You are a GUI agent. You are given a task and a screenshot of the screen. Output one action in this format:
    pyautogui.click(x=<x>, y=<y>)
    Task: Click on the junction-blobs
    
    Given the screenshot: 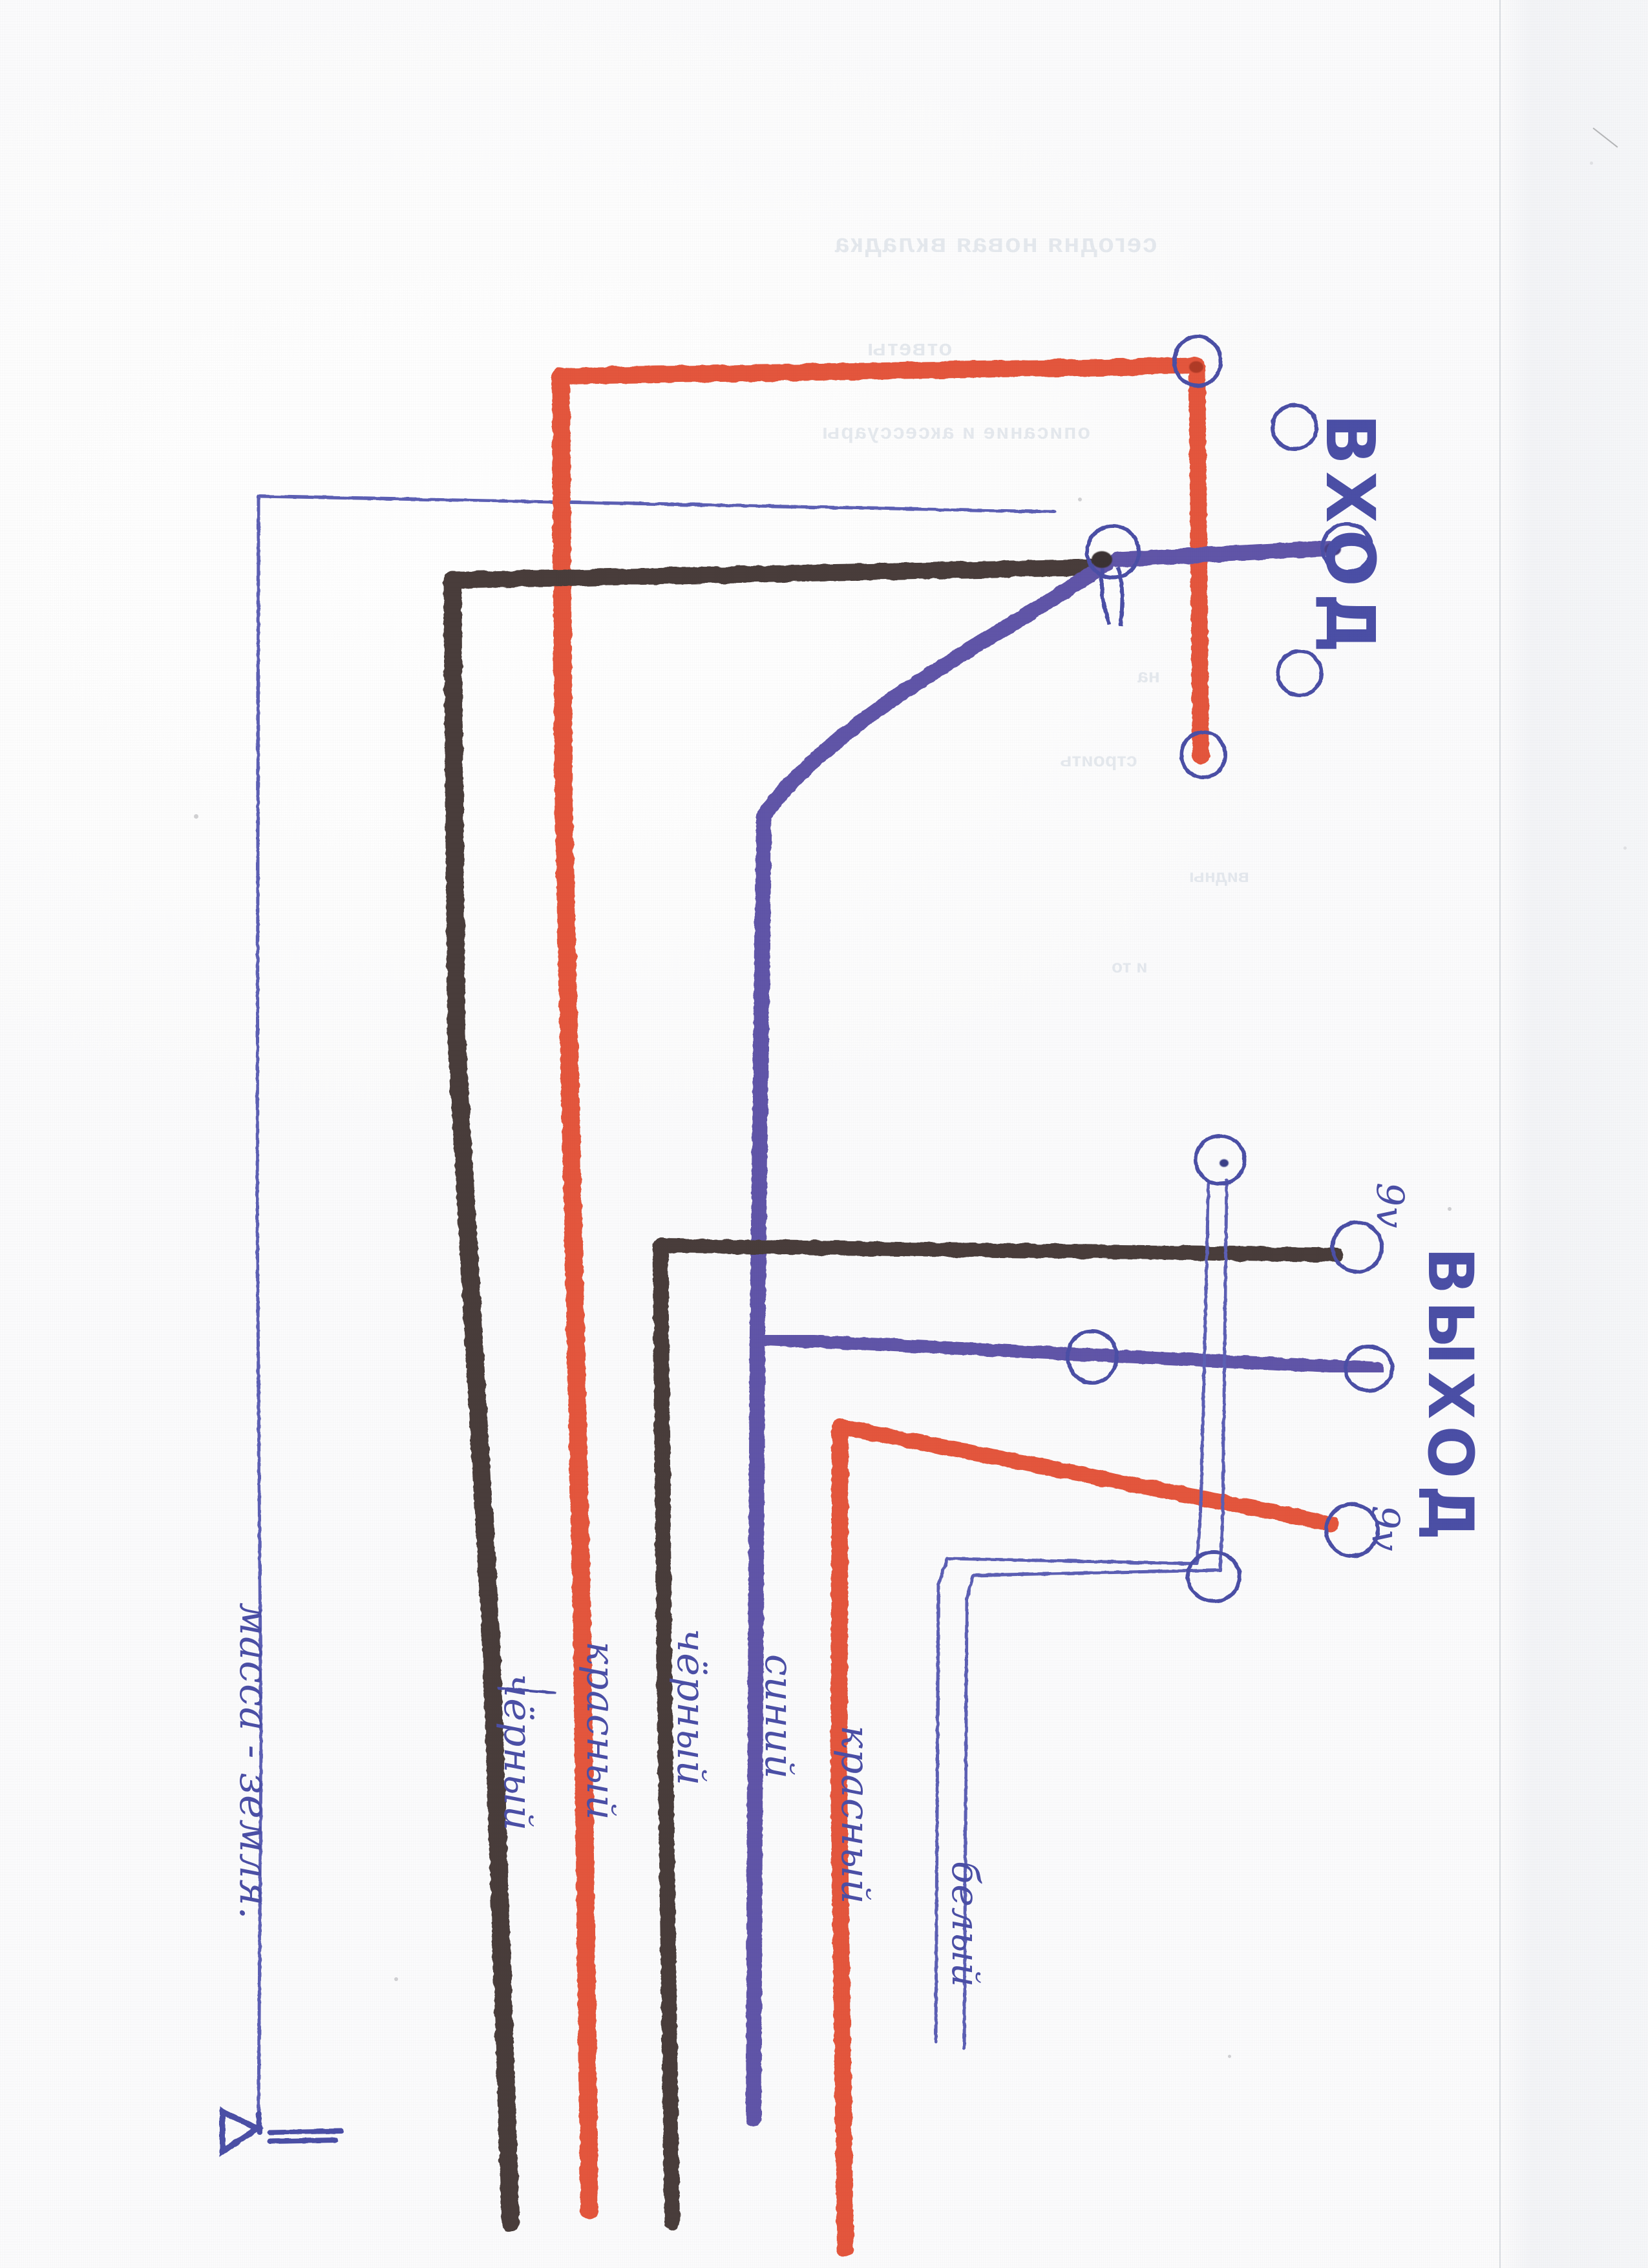 What is the action you would take?
    pyautogui.click(x=1216, y=764)
    